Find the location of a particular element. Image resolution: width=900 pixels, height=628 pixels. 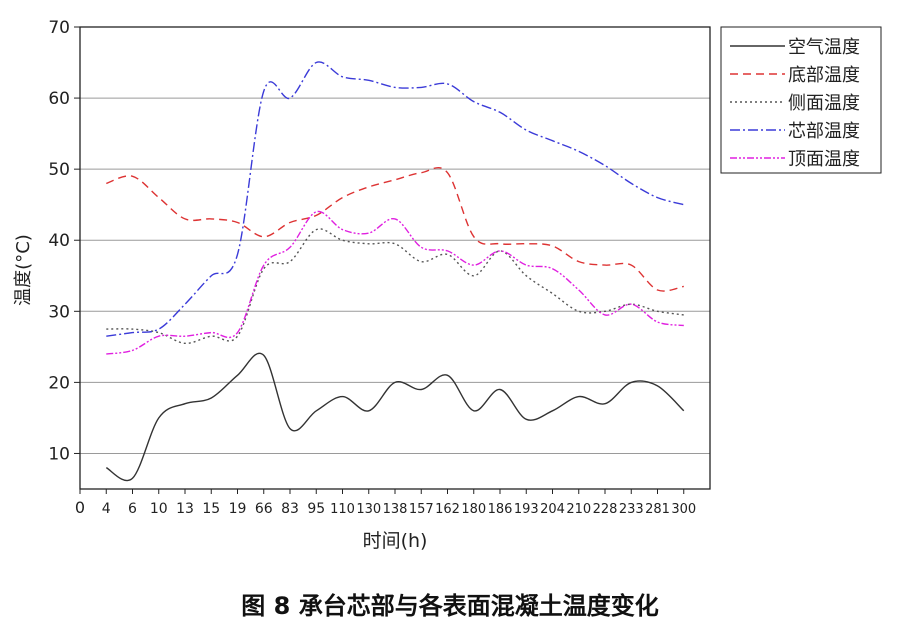

x-tick-label: 210 is located at coordinates (578, 509).